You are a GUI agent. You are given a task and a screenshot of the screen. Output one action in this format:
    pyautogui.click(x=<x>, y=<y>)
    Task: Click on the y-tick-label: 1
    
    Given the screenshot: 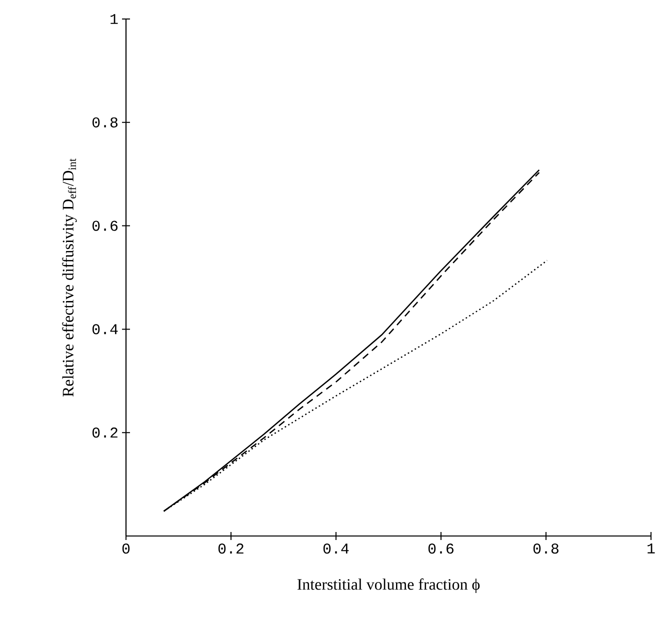 What is the action you would take?
    pyautogui.click(x=114, y=19)
    